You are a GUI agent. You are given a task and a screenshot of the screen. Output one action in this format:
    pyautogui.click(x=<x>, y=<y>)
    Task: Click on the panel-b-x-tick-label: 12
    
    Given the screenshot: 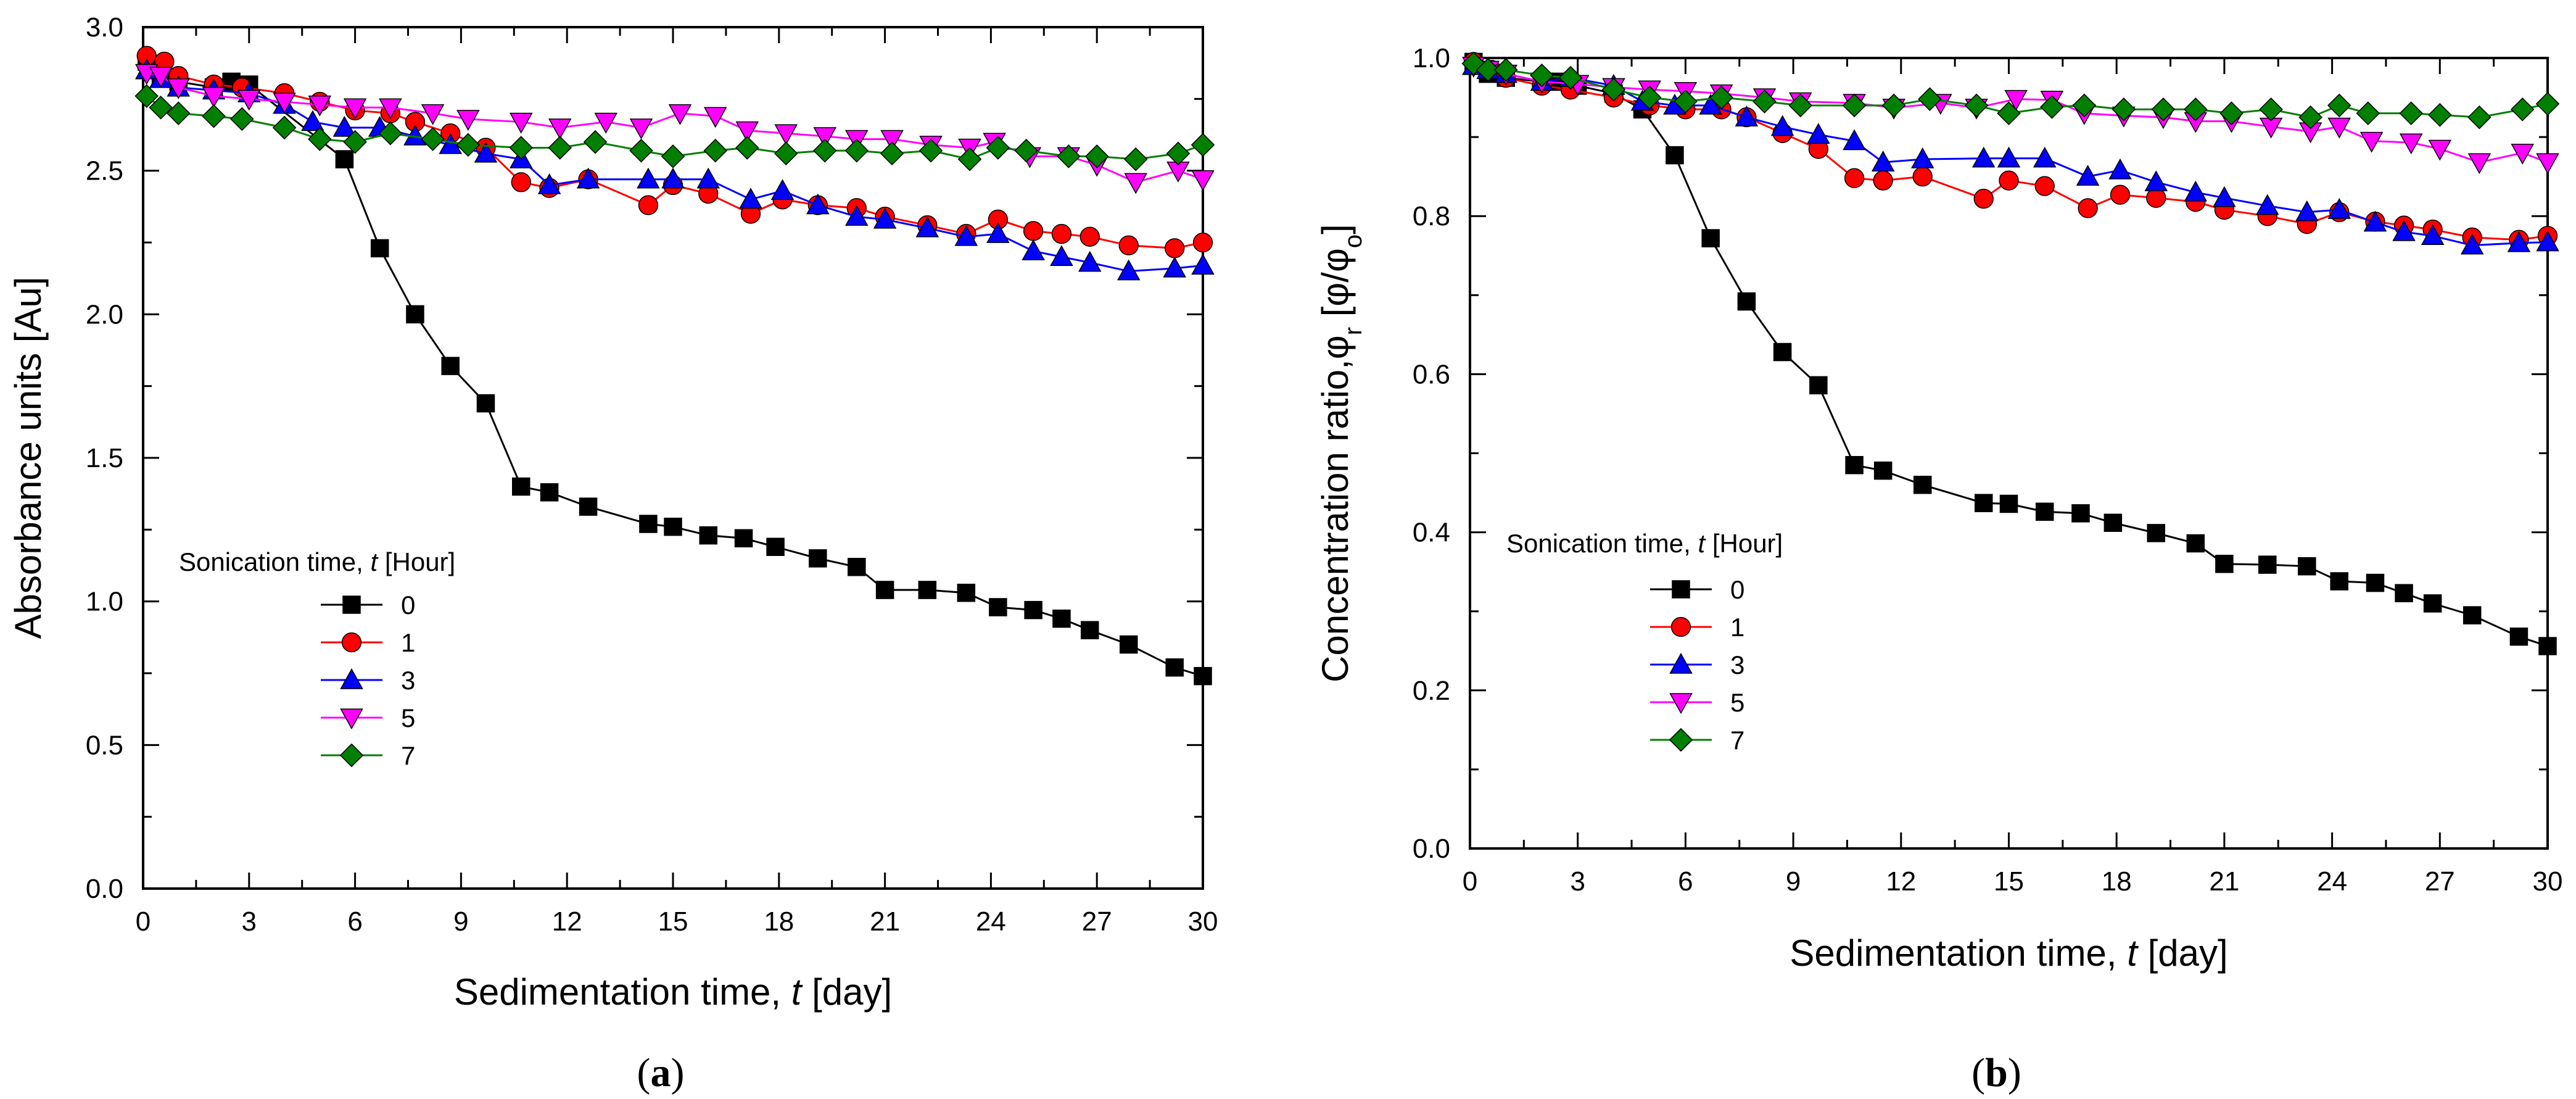 What is the action you would take?
    pyautogui.click(x=1901, y=881)
    